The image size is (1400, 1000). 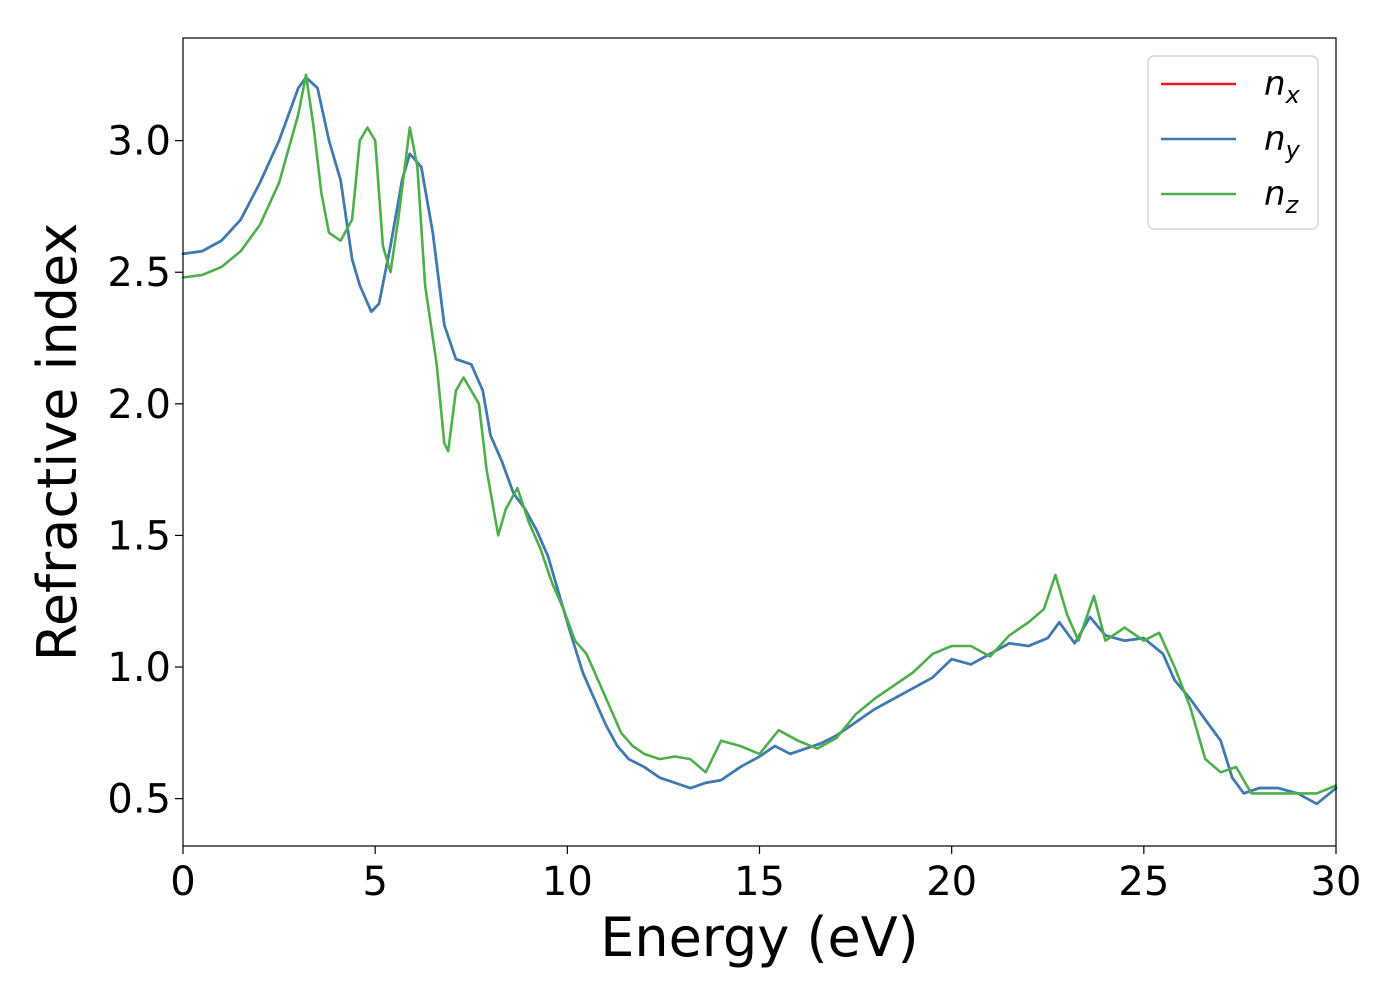 What do you see at coordinates (951, 882) in the screenshot?
I see `x-tick-label: 20` at bounding box center [951, 882].